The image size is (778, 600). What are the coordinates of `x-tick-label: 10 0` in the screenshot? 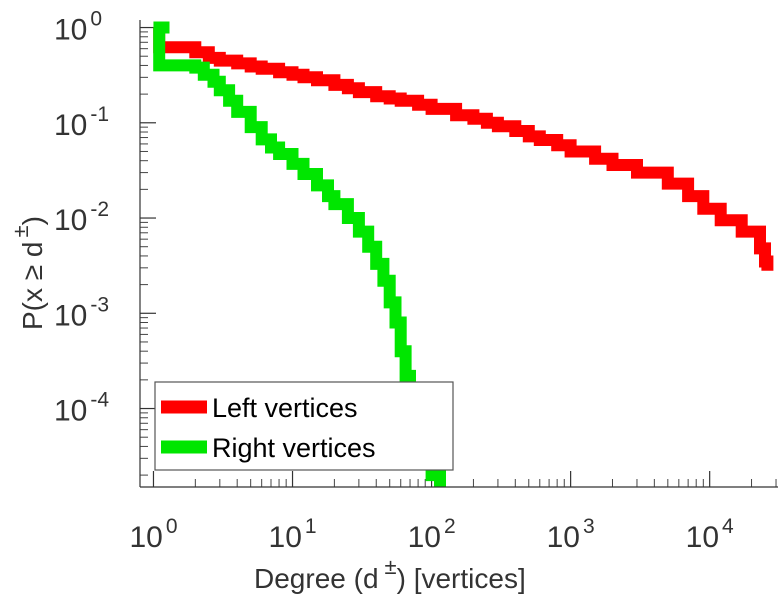 It's located at (153, 534).